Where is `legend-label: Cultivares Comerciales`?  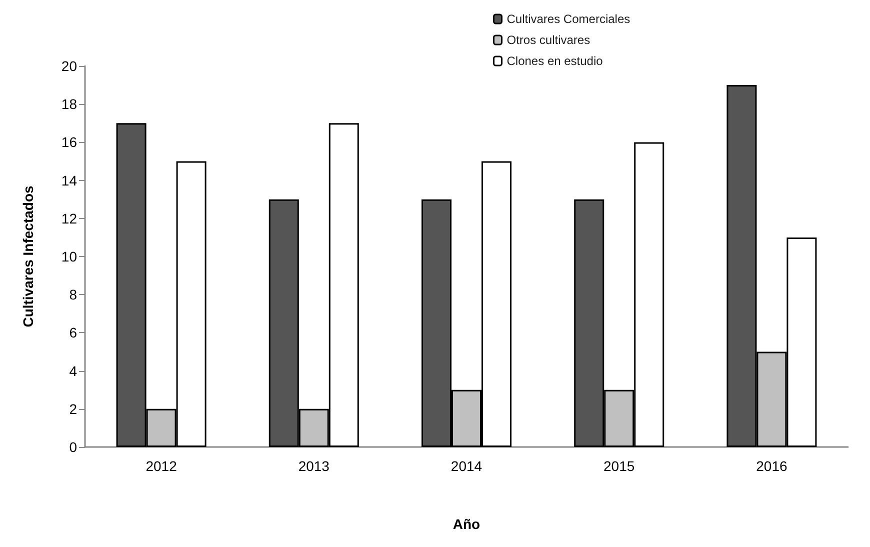 legend-label: Cultivares Comerciales is located at coordinates (568, 19).